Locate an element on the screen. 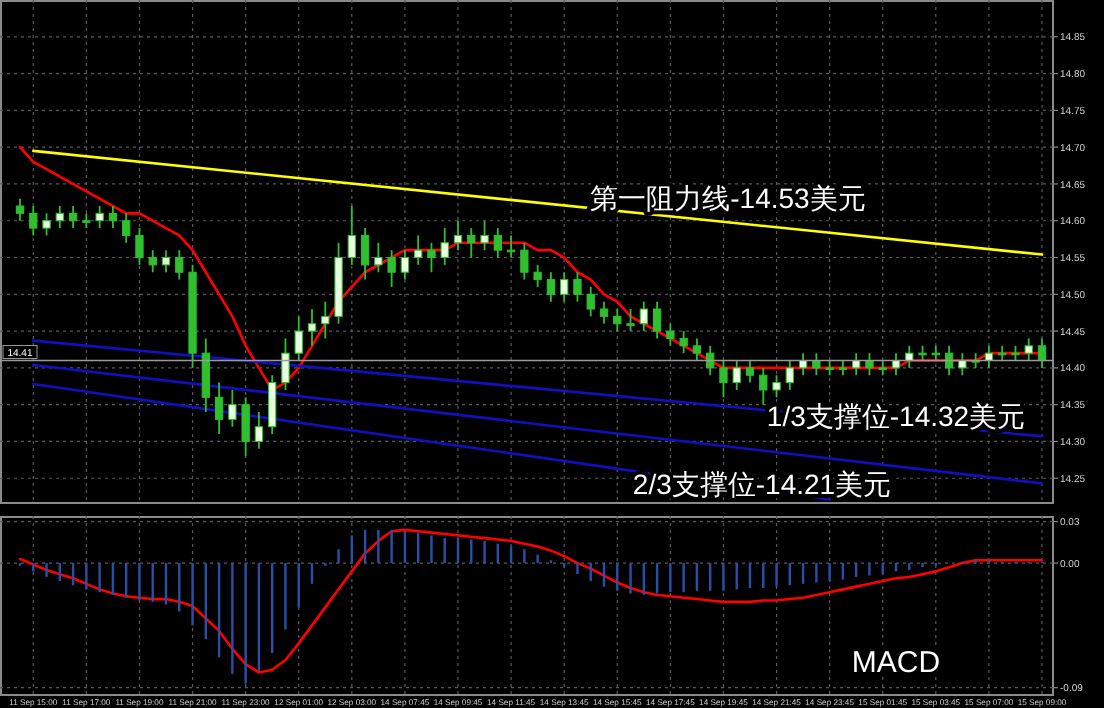 The image size is (1104, 708). annotation: MACD is located at coordinates (896, 663).